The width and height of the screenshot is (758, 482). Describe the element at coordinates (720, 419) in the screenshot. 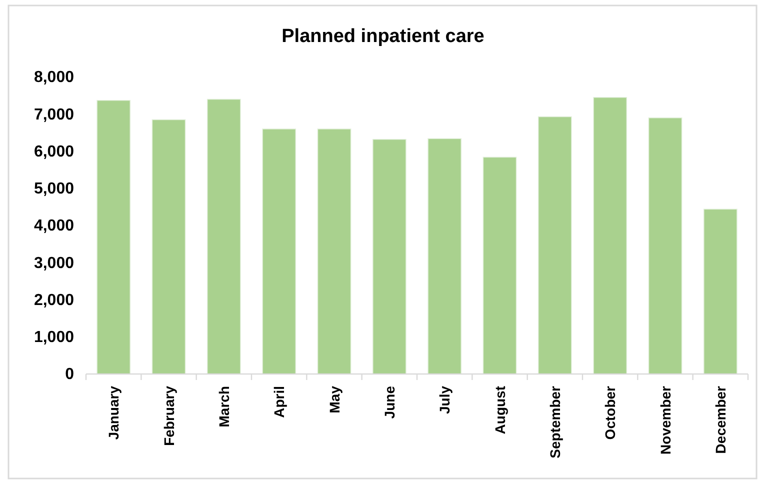

I see `x-tick-label: December` at that location.